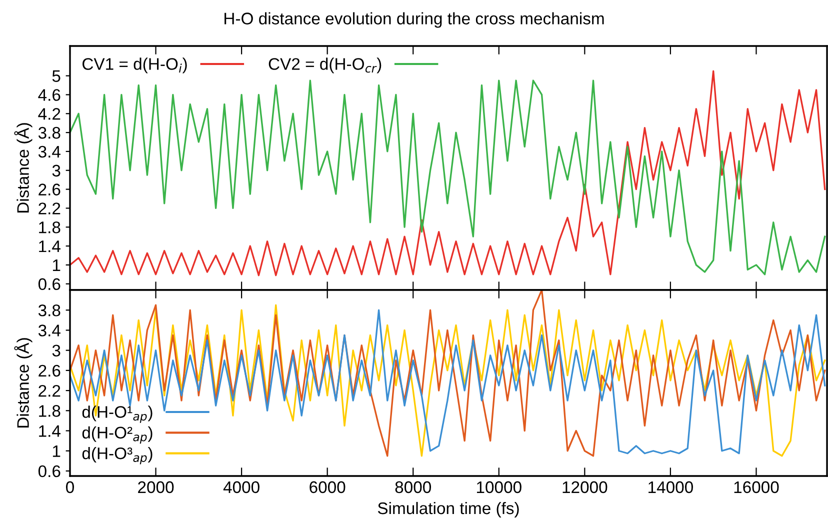  Describe the element at coordinates (134, 66) in the screenshot. I see `legend-label: CV1 = d(H-O$_{i}$)` at that location.